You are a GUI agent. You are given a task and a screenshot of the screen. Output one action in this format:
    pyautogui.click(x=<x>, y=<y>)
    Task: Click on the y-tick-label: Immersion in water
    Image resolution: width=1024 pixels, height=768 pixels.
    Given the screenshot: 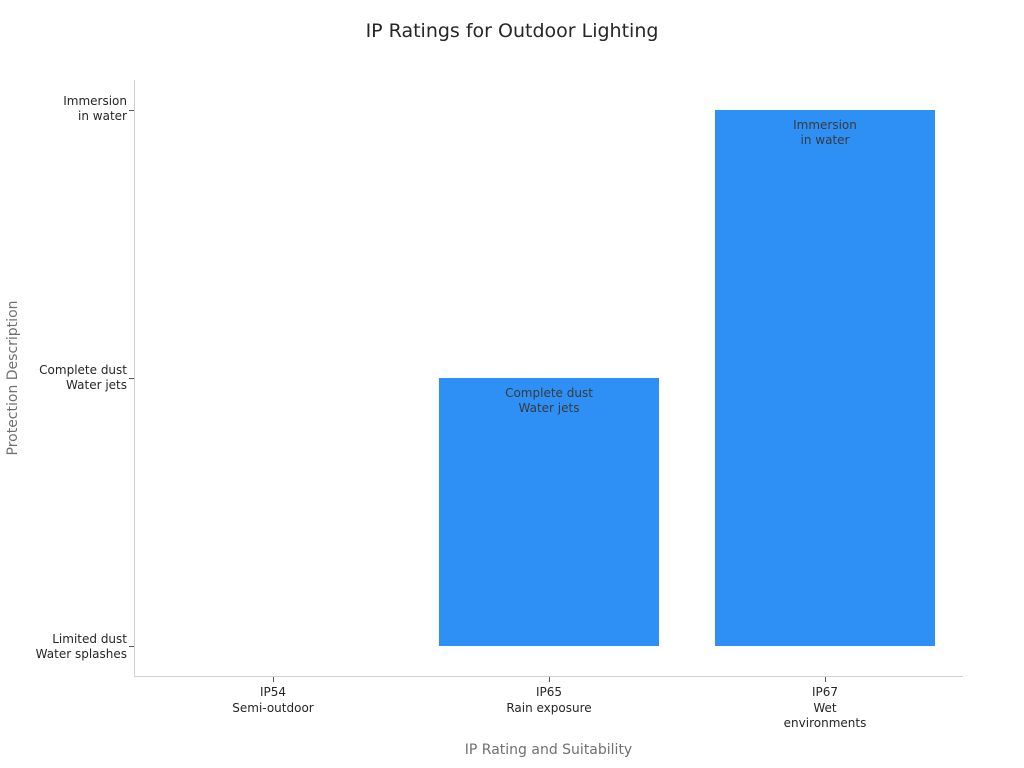 What is the action you would take?
    pyautogui.click(x=95, y=108)
    